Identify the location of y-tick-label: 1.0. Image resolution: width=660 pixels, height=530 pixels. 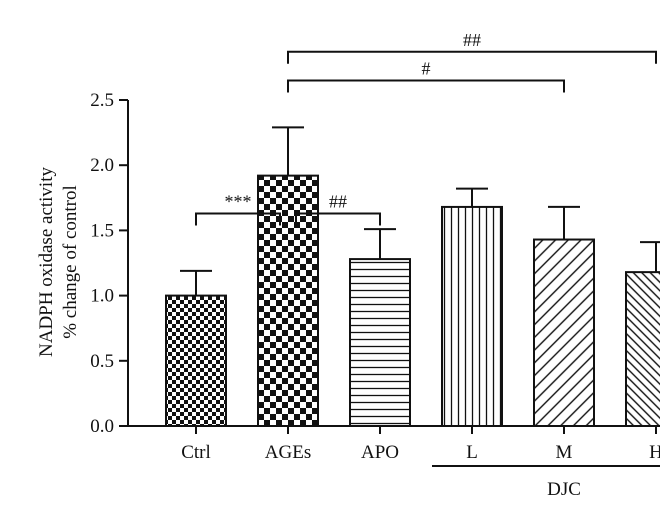
(102, 296).